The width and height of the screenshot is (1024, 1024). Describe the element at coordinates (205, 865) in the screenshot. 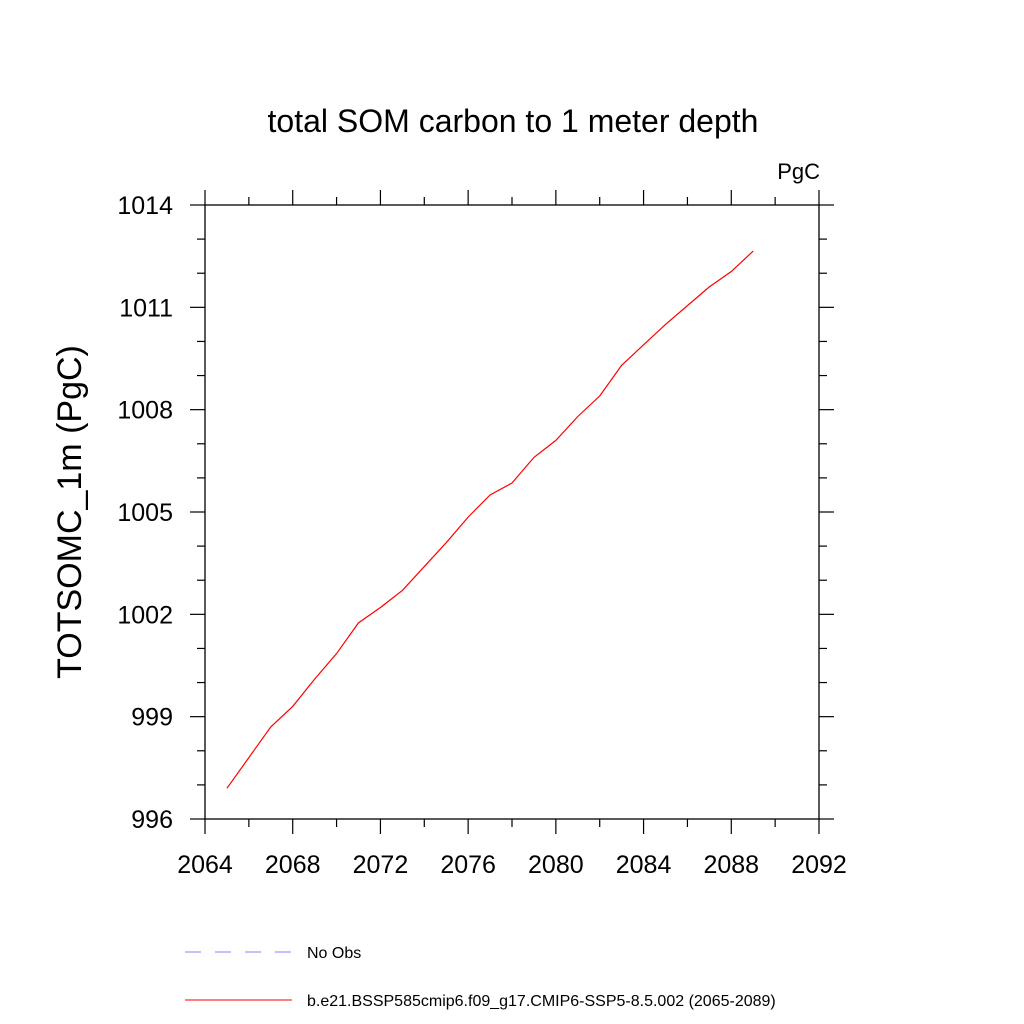

I see `x-tick-label: 2064` at that location.